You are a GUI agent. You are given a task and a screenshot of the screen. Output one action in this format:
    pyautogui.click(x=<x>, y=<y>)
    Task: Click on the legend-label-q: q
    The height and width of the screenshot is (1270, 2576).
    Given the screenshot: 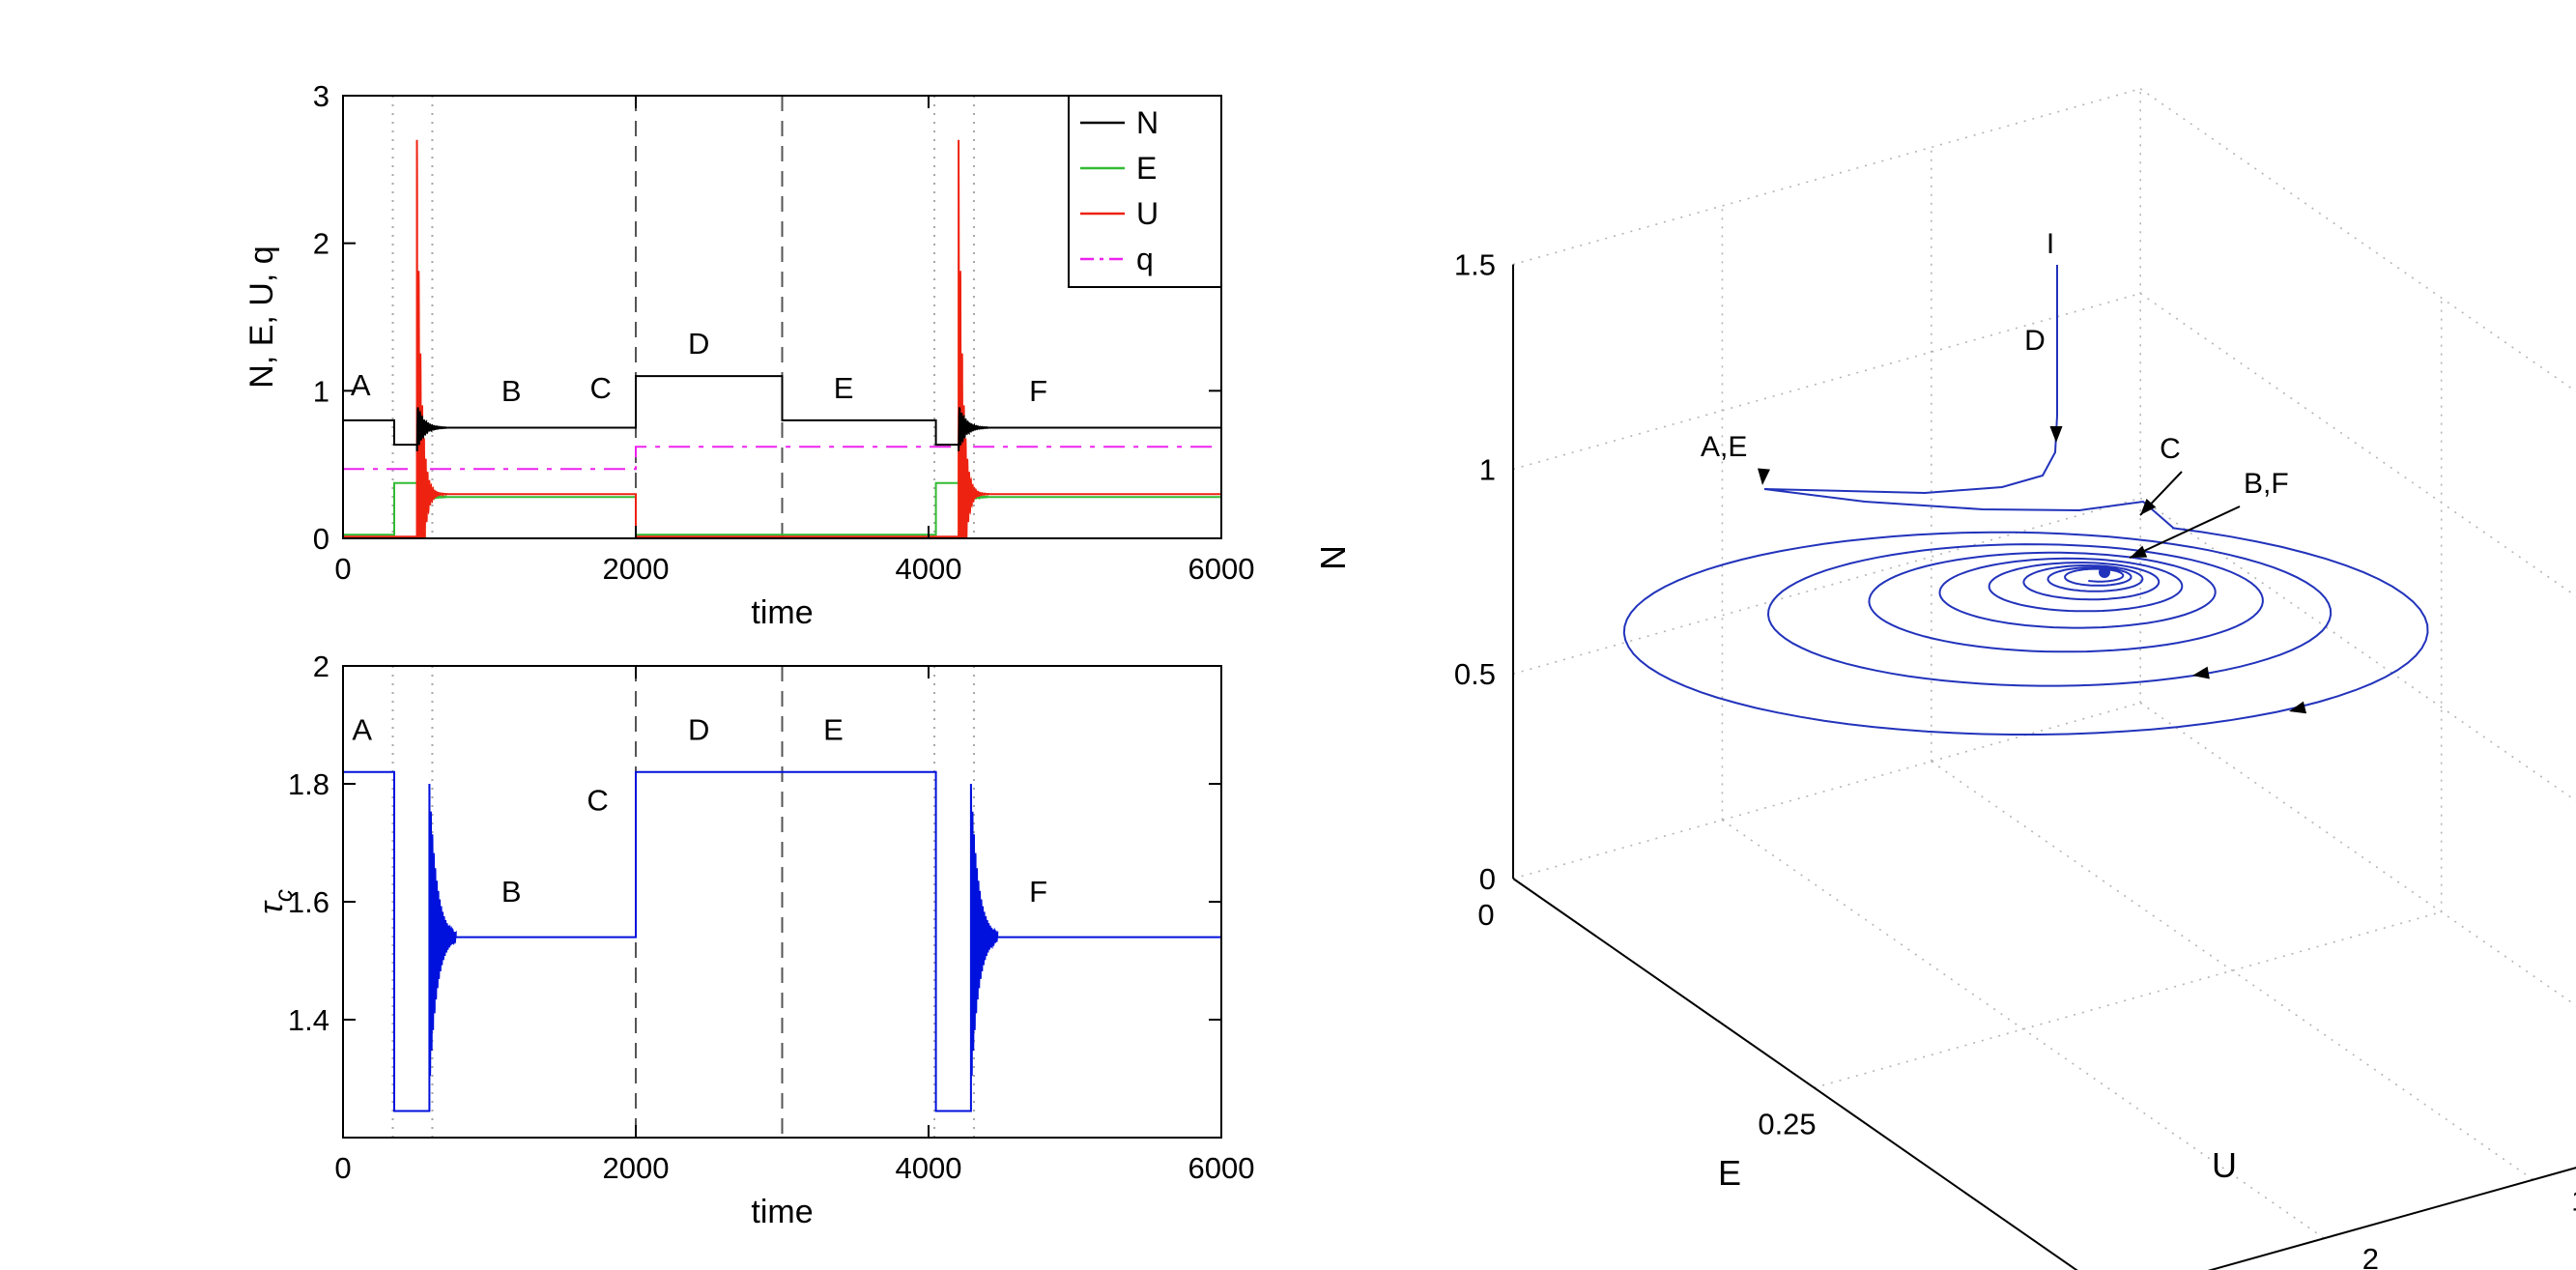 What is the action you would take?
    pyautogui.click(x=1145, y=259)
    